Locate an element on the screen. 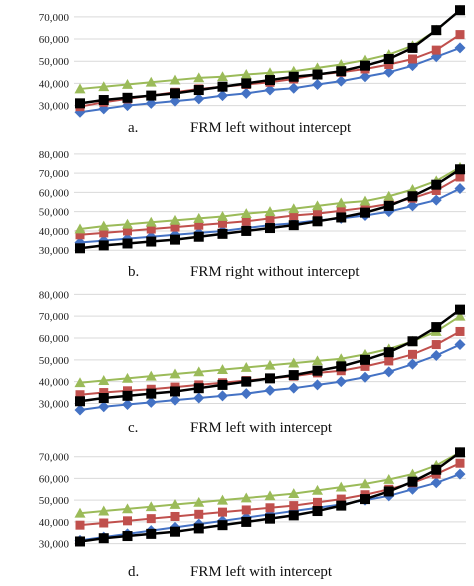 The image size is (474, 586). caption-letter: a. is located at coordinates (133, 128).